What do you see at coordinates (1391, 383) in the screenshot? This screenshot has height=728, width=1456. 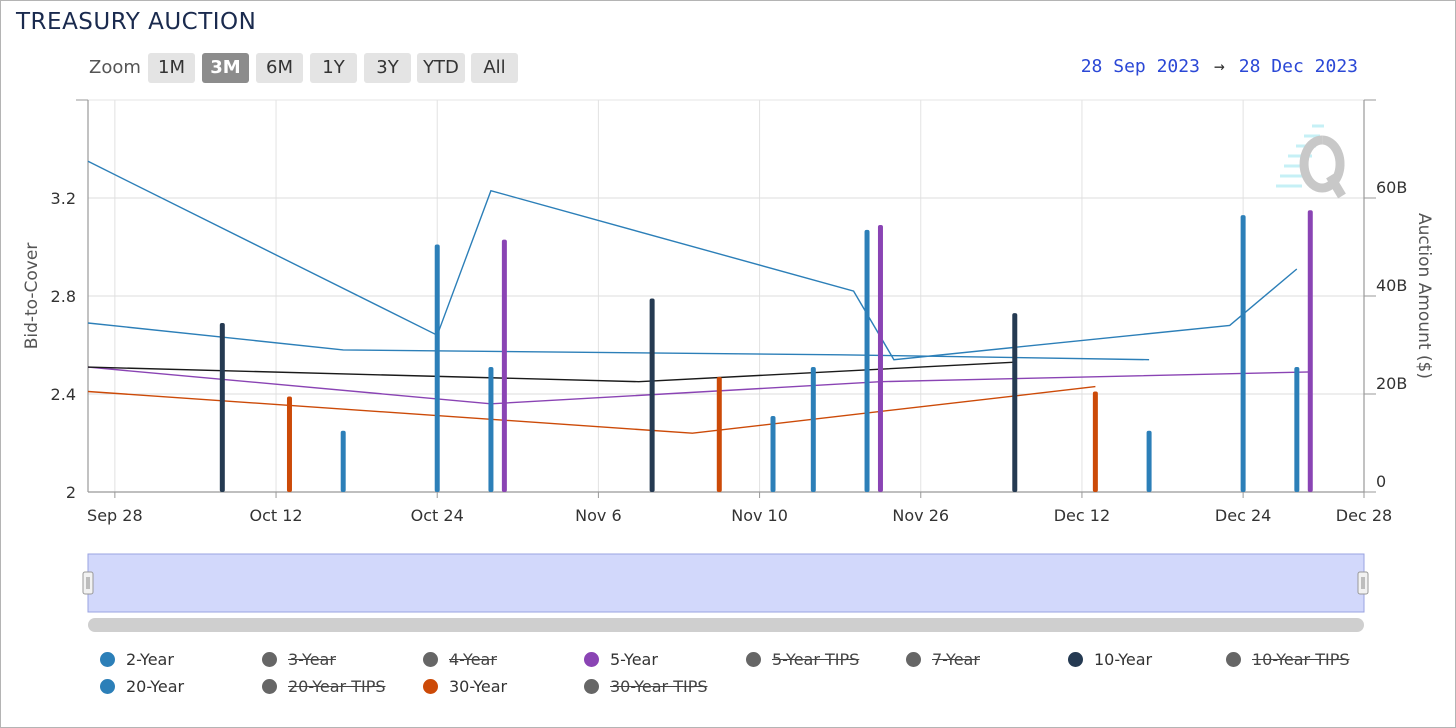 I see `y2-tick-label: 20B` at bounding box center [1391, 383].